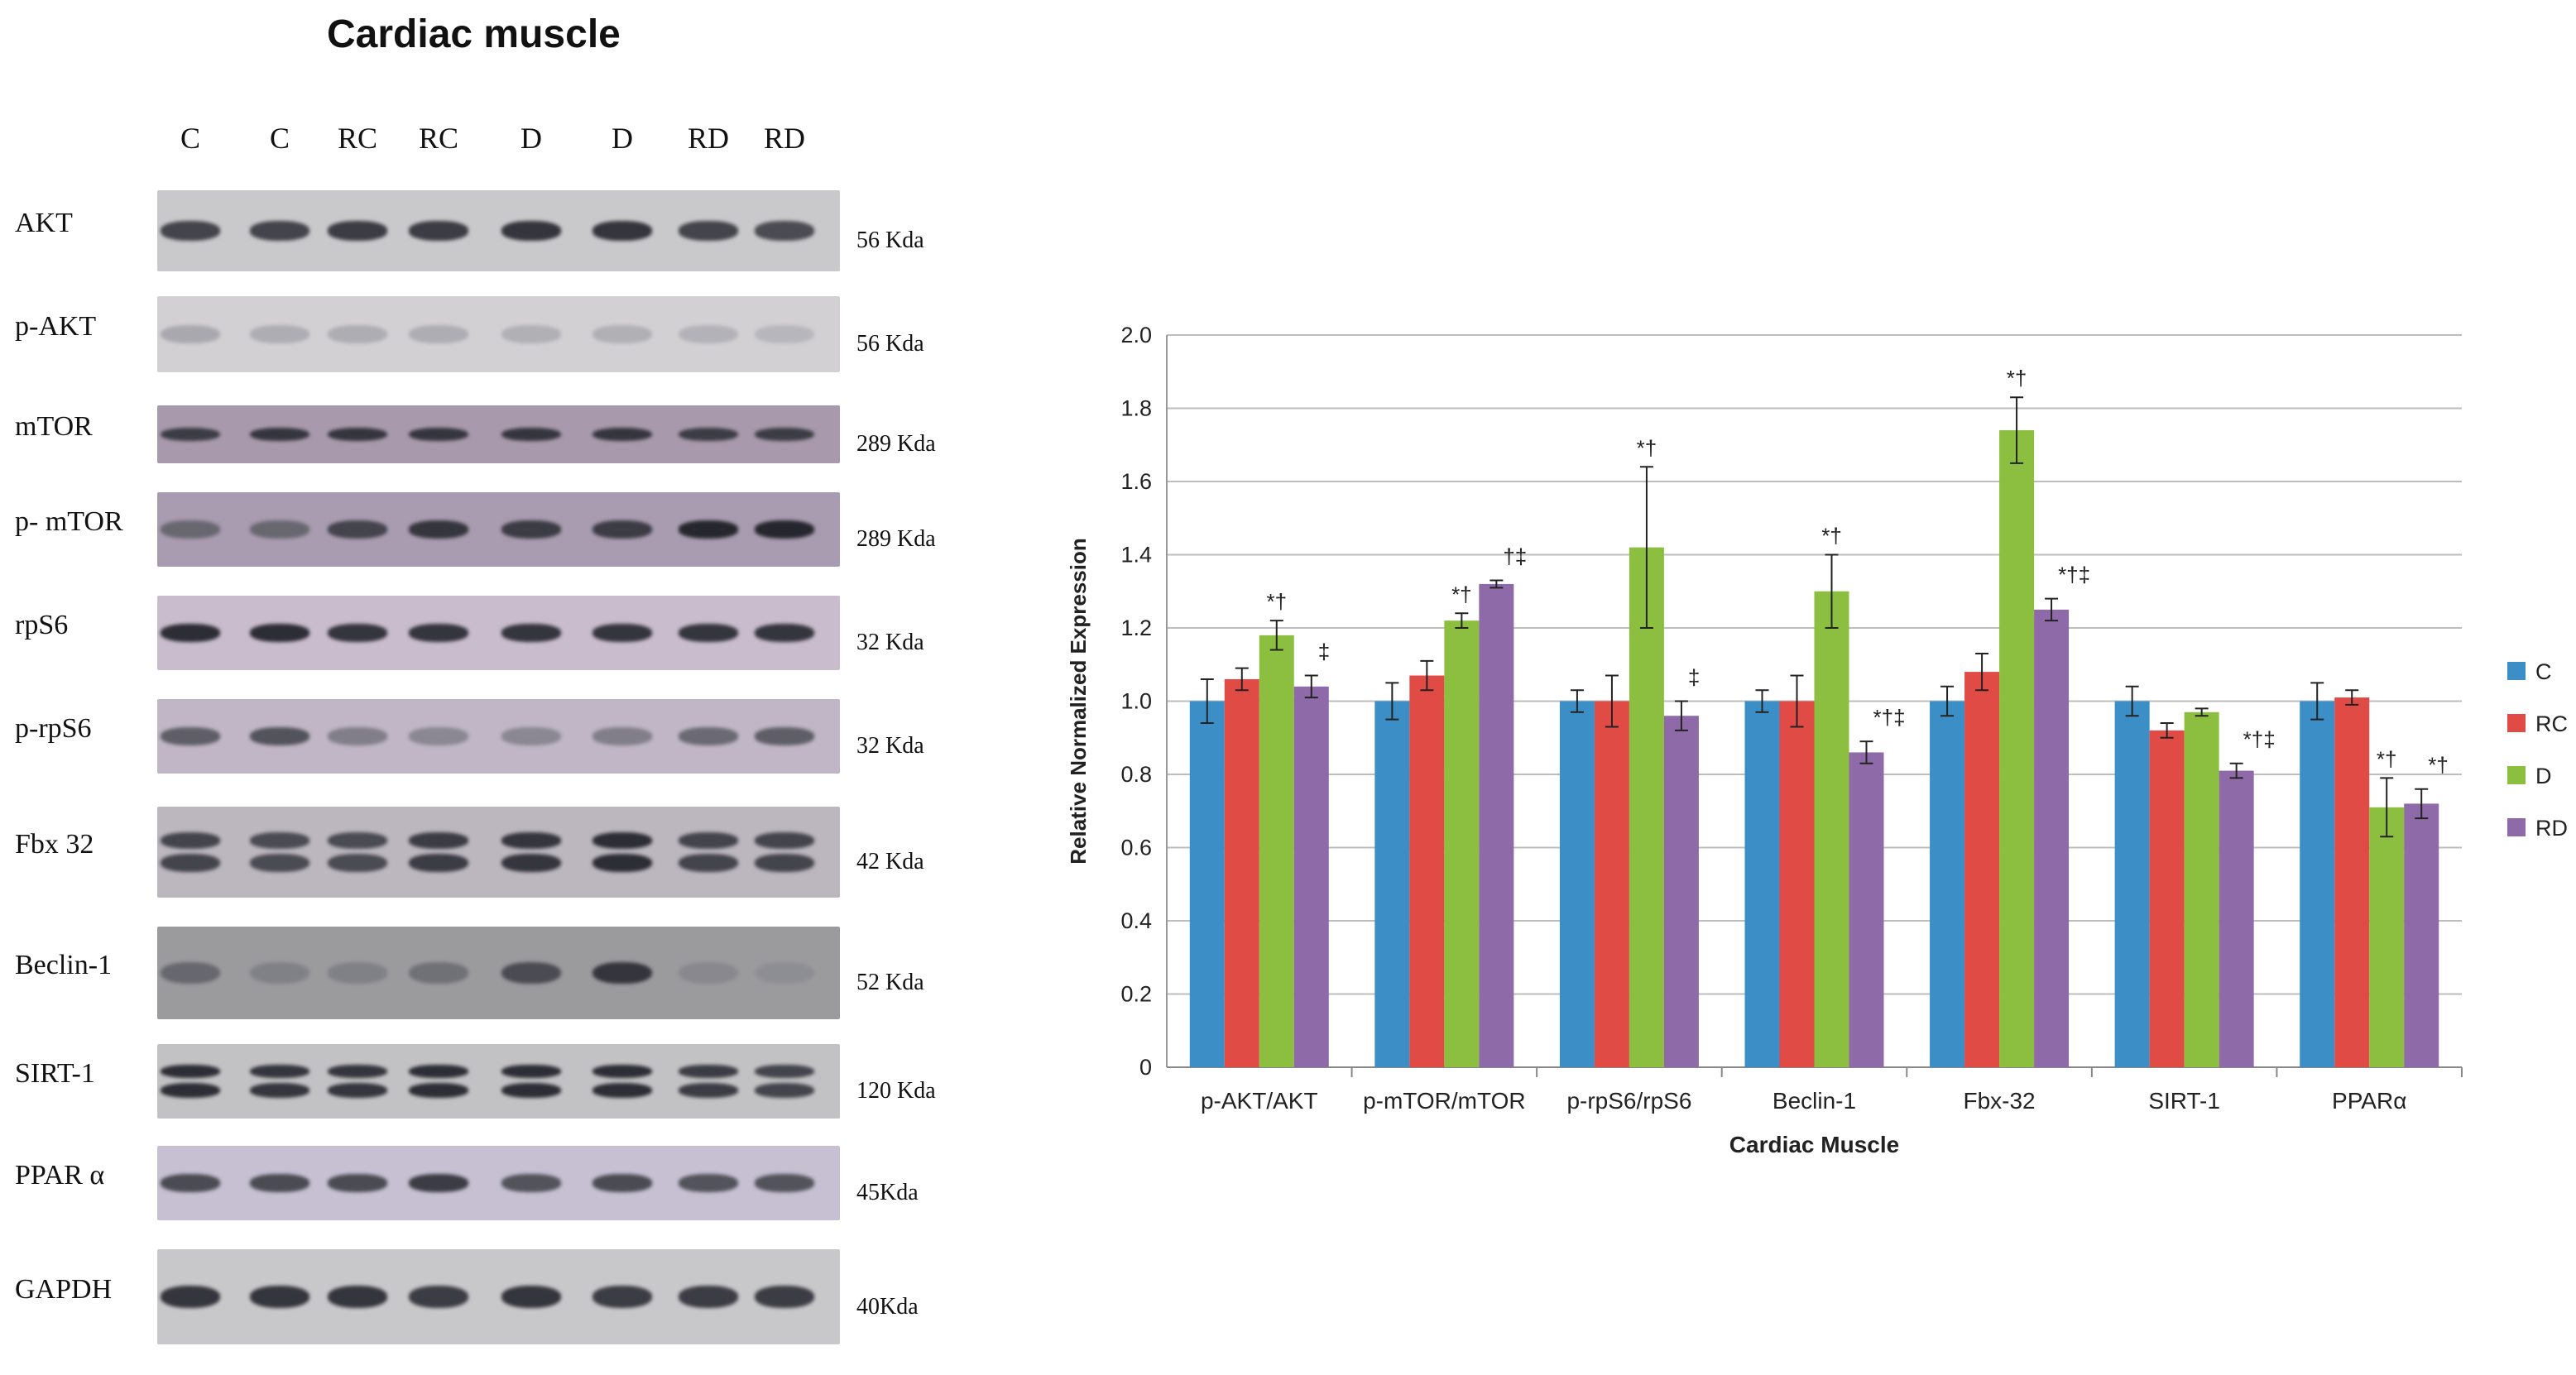  Describe the element at coordinates (42, 625) in the screenshot. I see `protein-label: rpS6` at that location.